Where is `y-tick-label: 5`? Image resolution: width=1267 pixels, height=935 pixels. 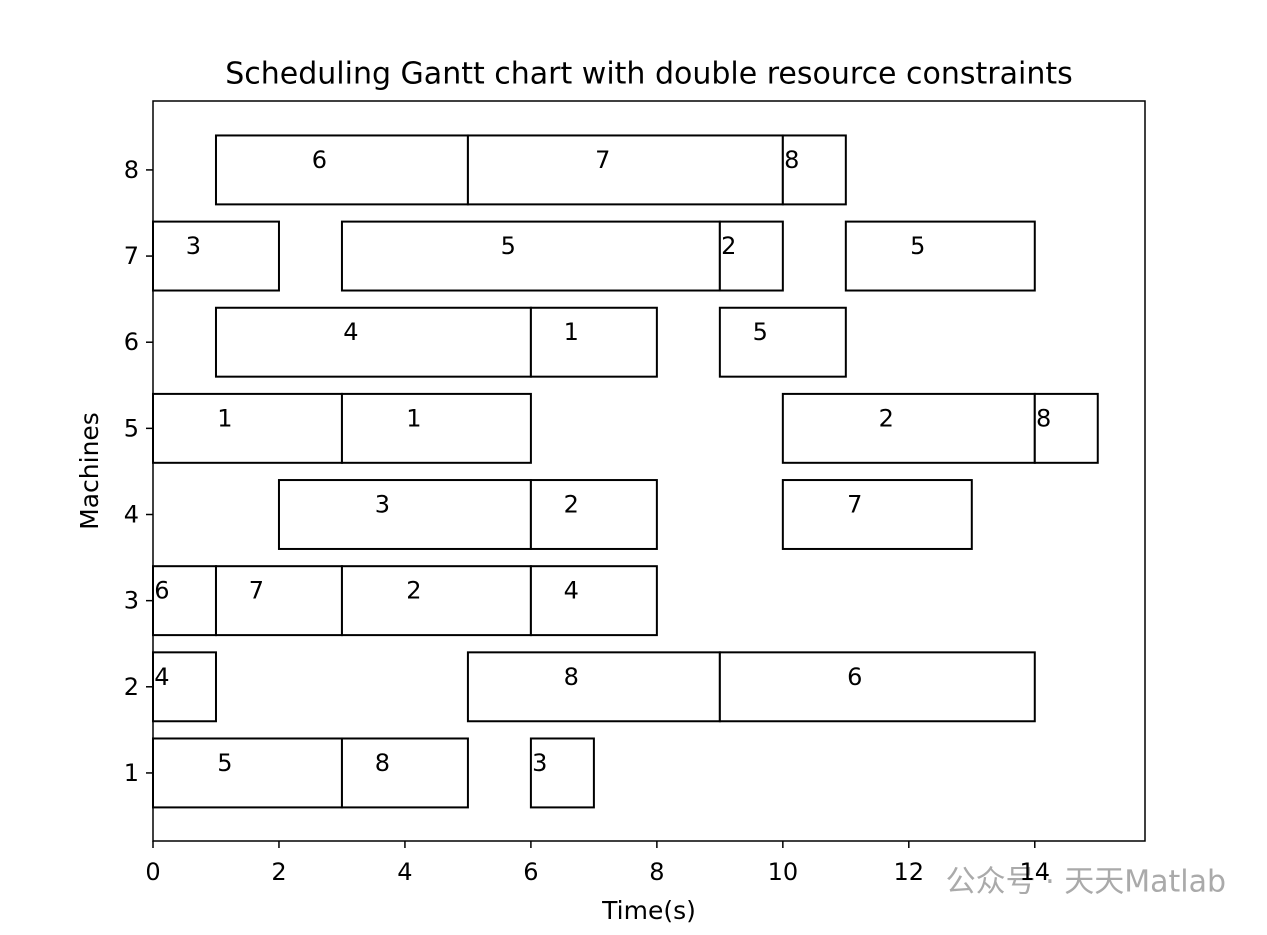
y-tick-label: 5 is located at coordinates (131, 428).